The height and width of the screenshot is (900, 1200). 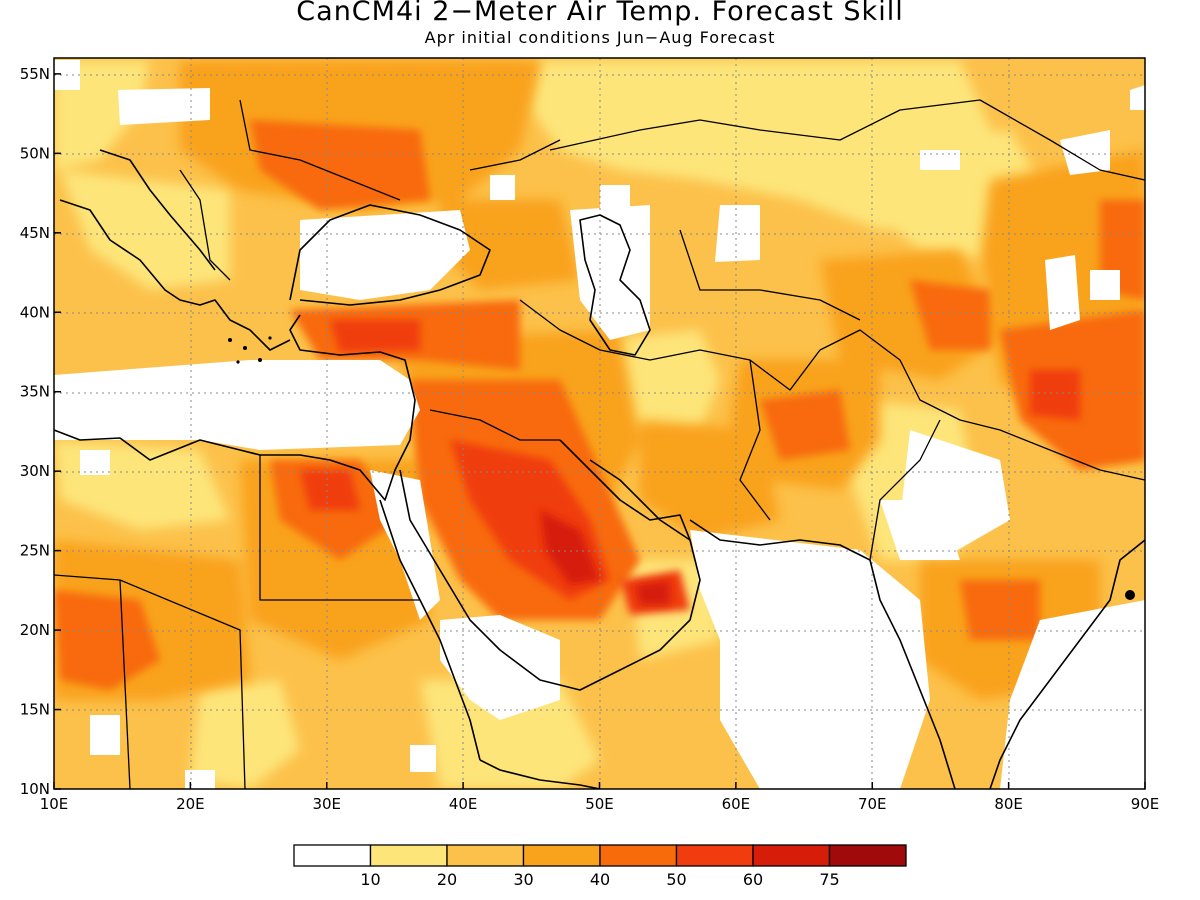 I want to click on colorbar: 10 20 30 40 50 60 75, so click(x=600, y=866).